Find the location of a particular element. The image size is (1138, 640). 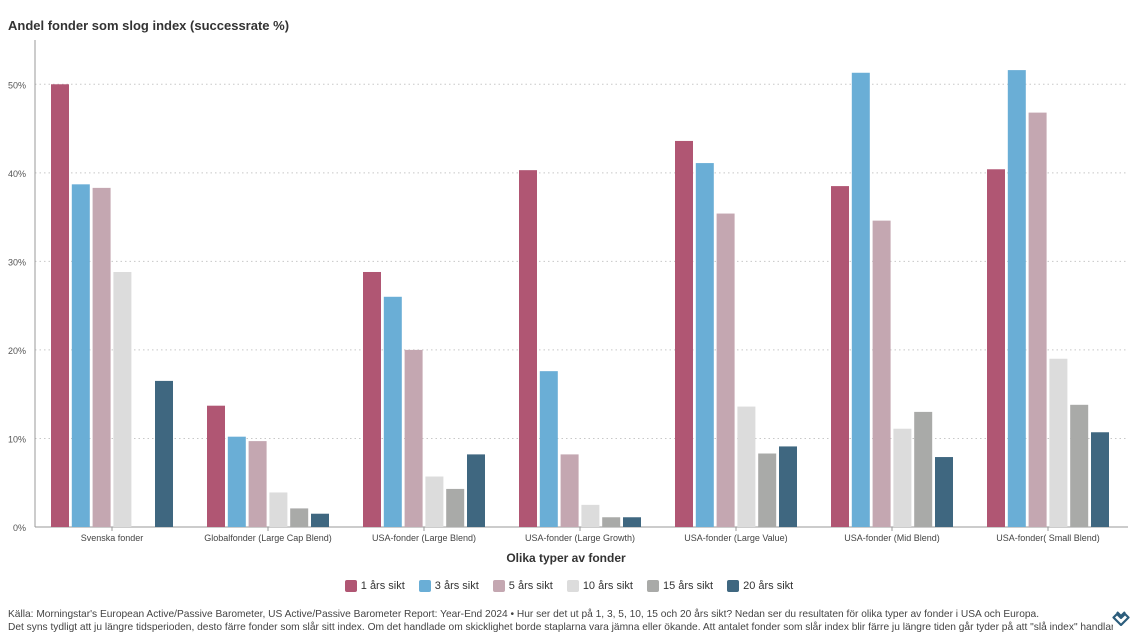

legend-label: 5 års sikt is located at coordinates (530, 586).